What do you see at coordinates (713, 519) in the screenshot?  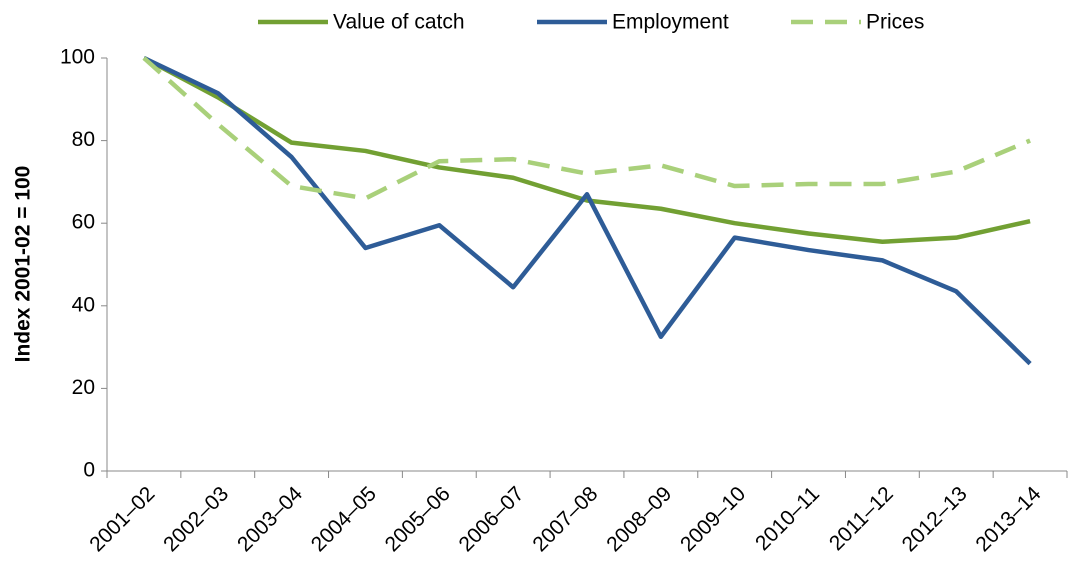 I see `x-tick-label: 2009–10` at bounding box center [713, 519].